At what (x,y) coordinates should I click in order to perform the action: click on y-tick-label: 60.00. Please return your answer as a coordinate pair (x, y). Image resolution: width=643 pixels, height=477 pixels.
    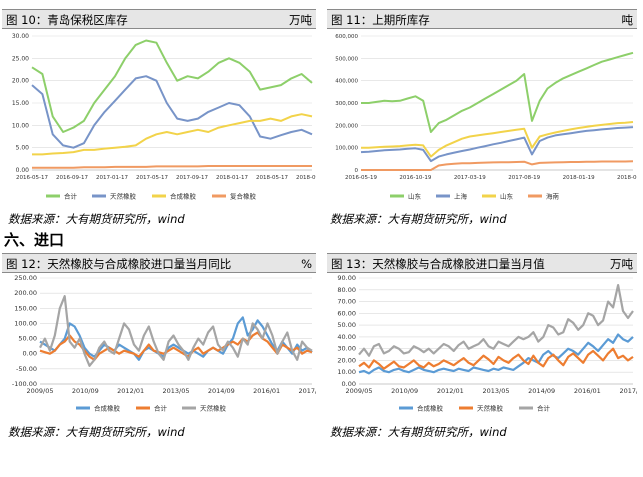
    Looking at the image, I should click on (346, 313).